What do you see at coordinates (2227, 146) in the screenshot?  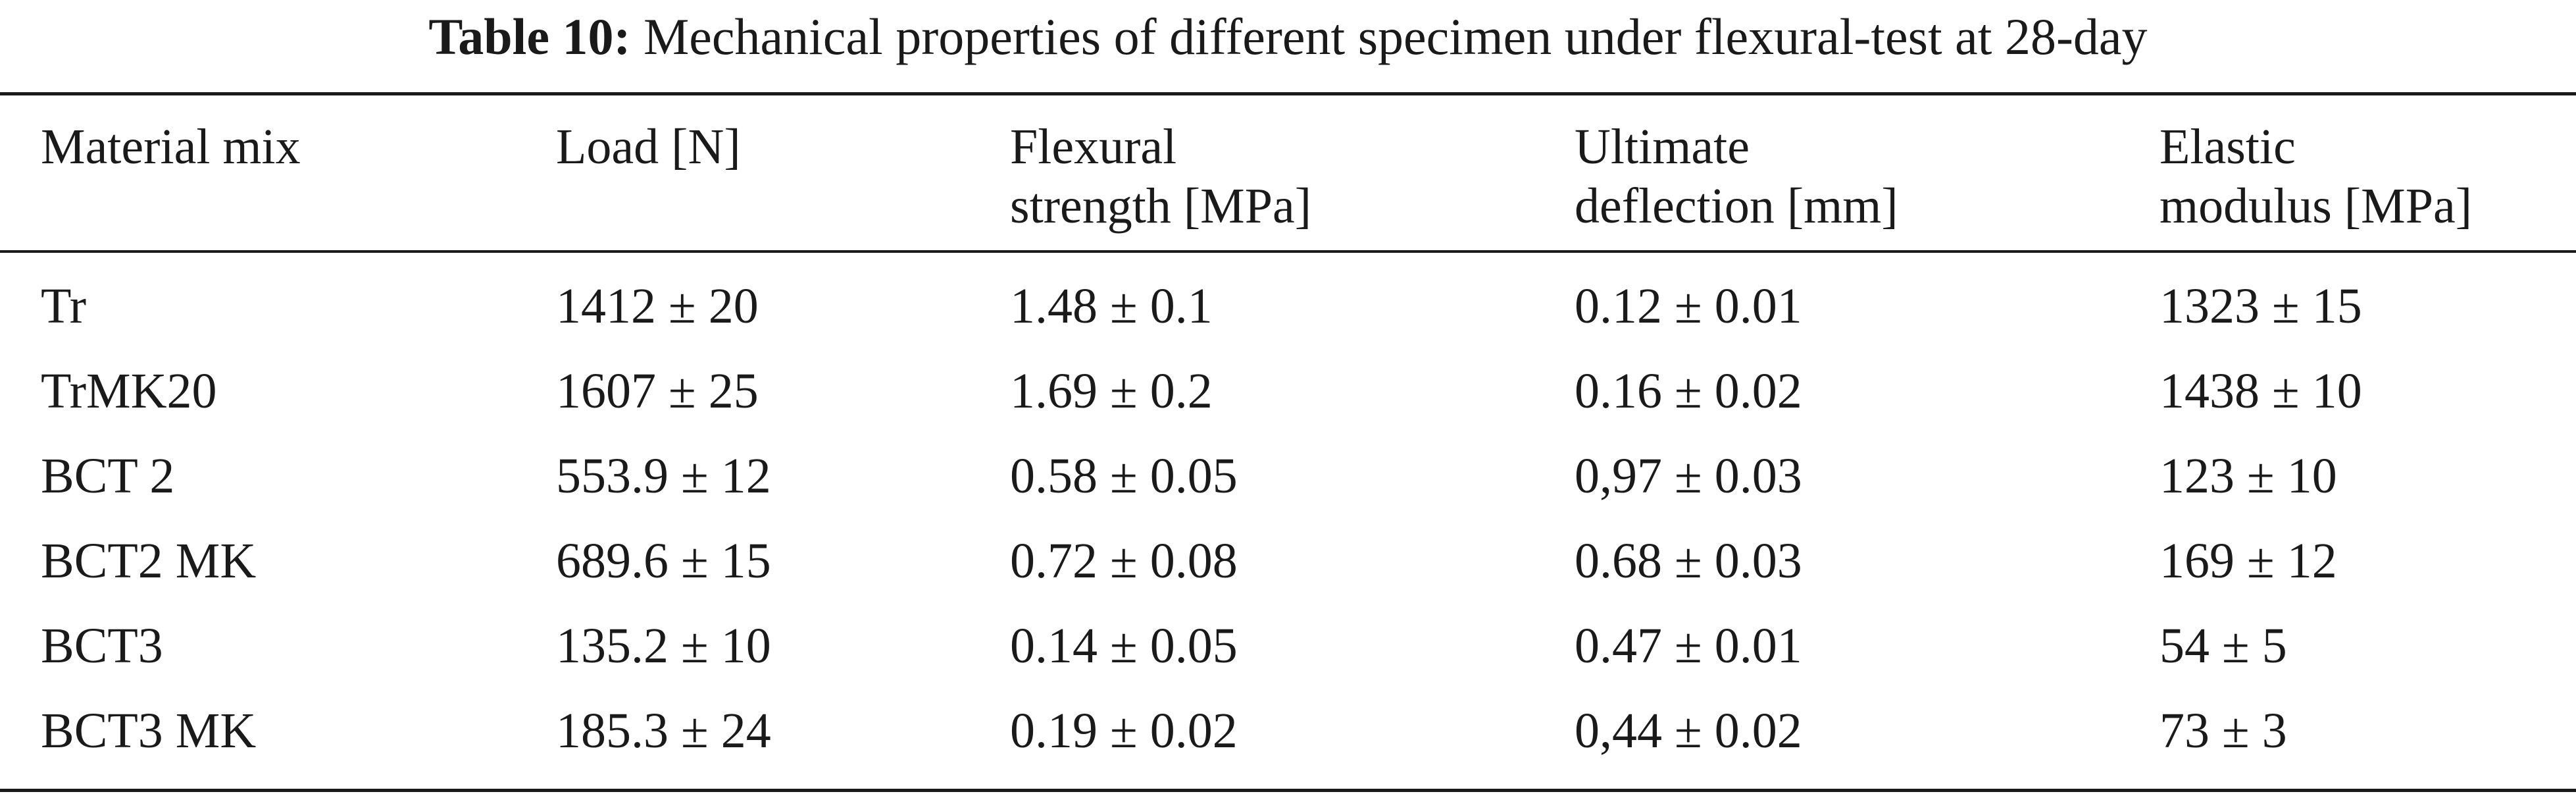 I see `header-elastic-modulus-line1: Elastic` at bounding box center [2227, 146].